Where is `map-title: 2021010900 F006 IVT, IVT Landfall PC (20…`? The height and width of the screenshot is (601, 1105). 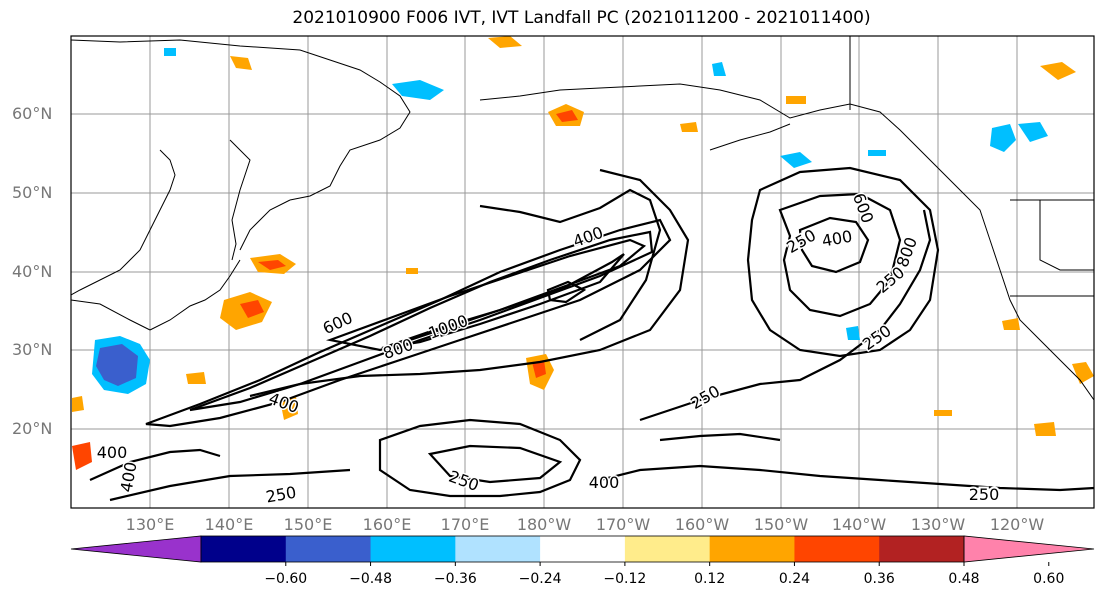 map-title: 2021010900 F006 IVT, IVT Landfall PC (20… is located at coordinates (581, 18).